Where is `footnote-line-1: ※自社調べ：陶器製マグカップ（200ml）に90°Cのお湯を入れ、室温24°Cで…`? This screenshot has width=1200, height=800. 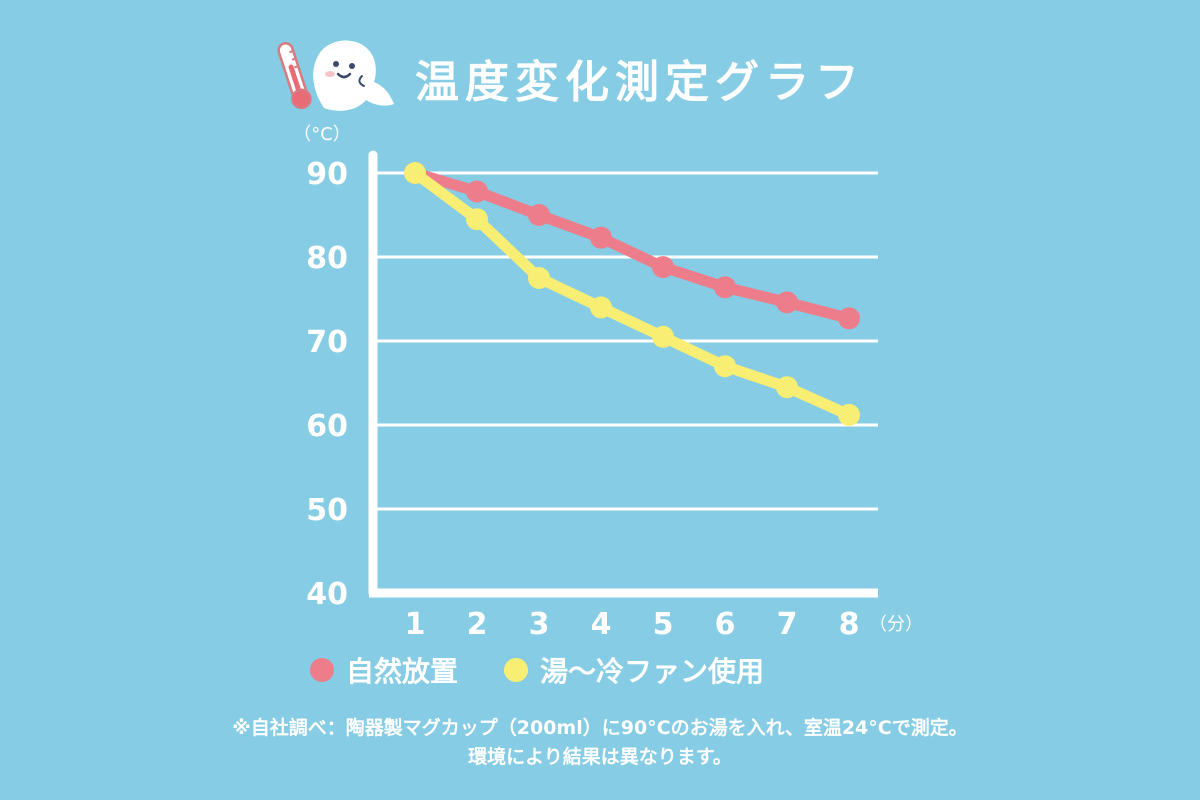
footnote-line-1: ※自社調べ：陶器製マグカップ（200ml）に90°Cのお湯を入れ、室温24°Cで… is located at coordinates (600, 728).